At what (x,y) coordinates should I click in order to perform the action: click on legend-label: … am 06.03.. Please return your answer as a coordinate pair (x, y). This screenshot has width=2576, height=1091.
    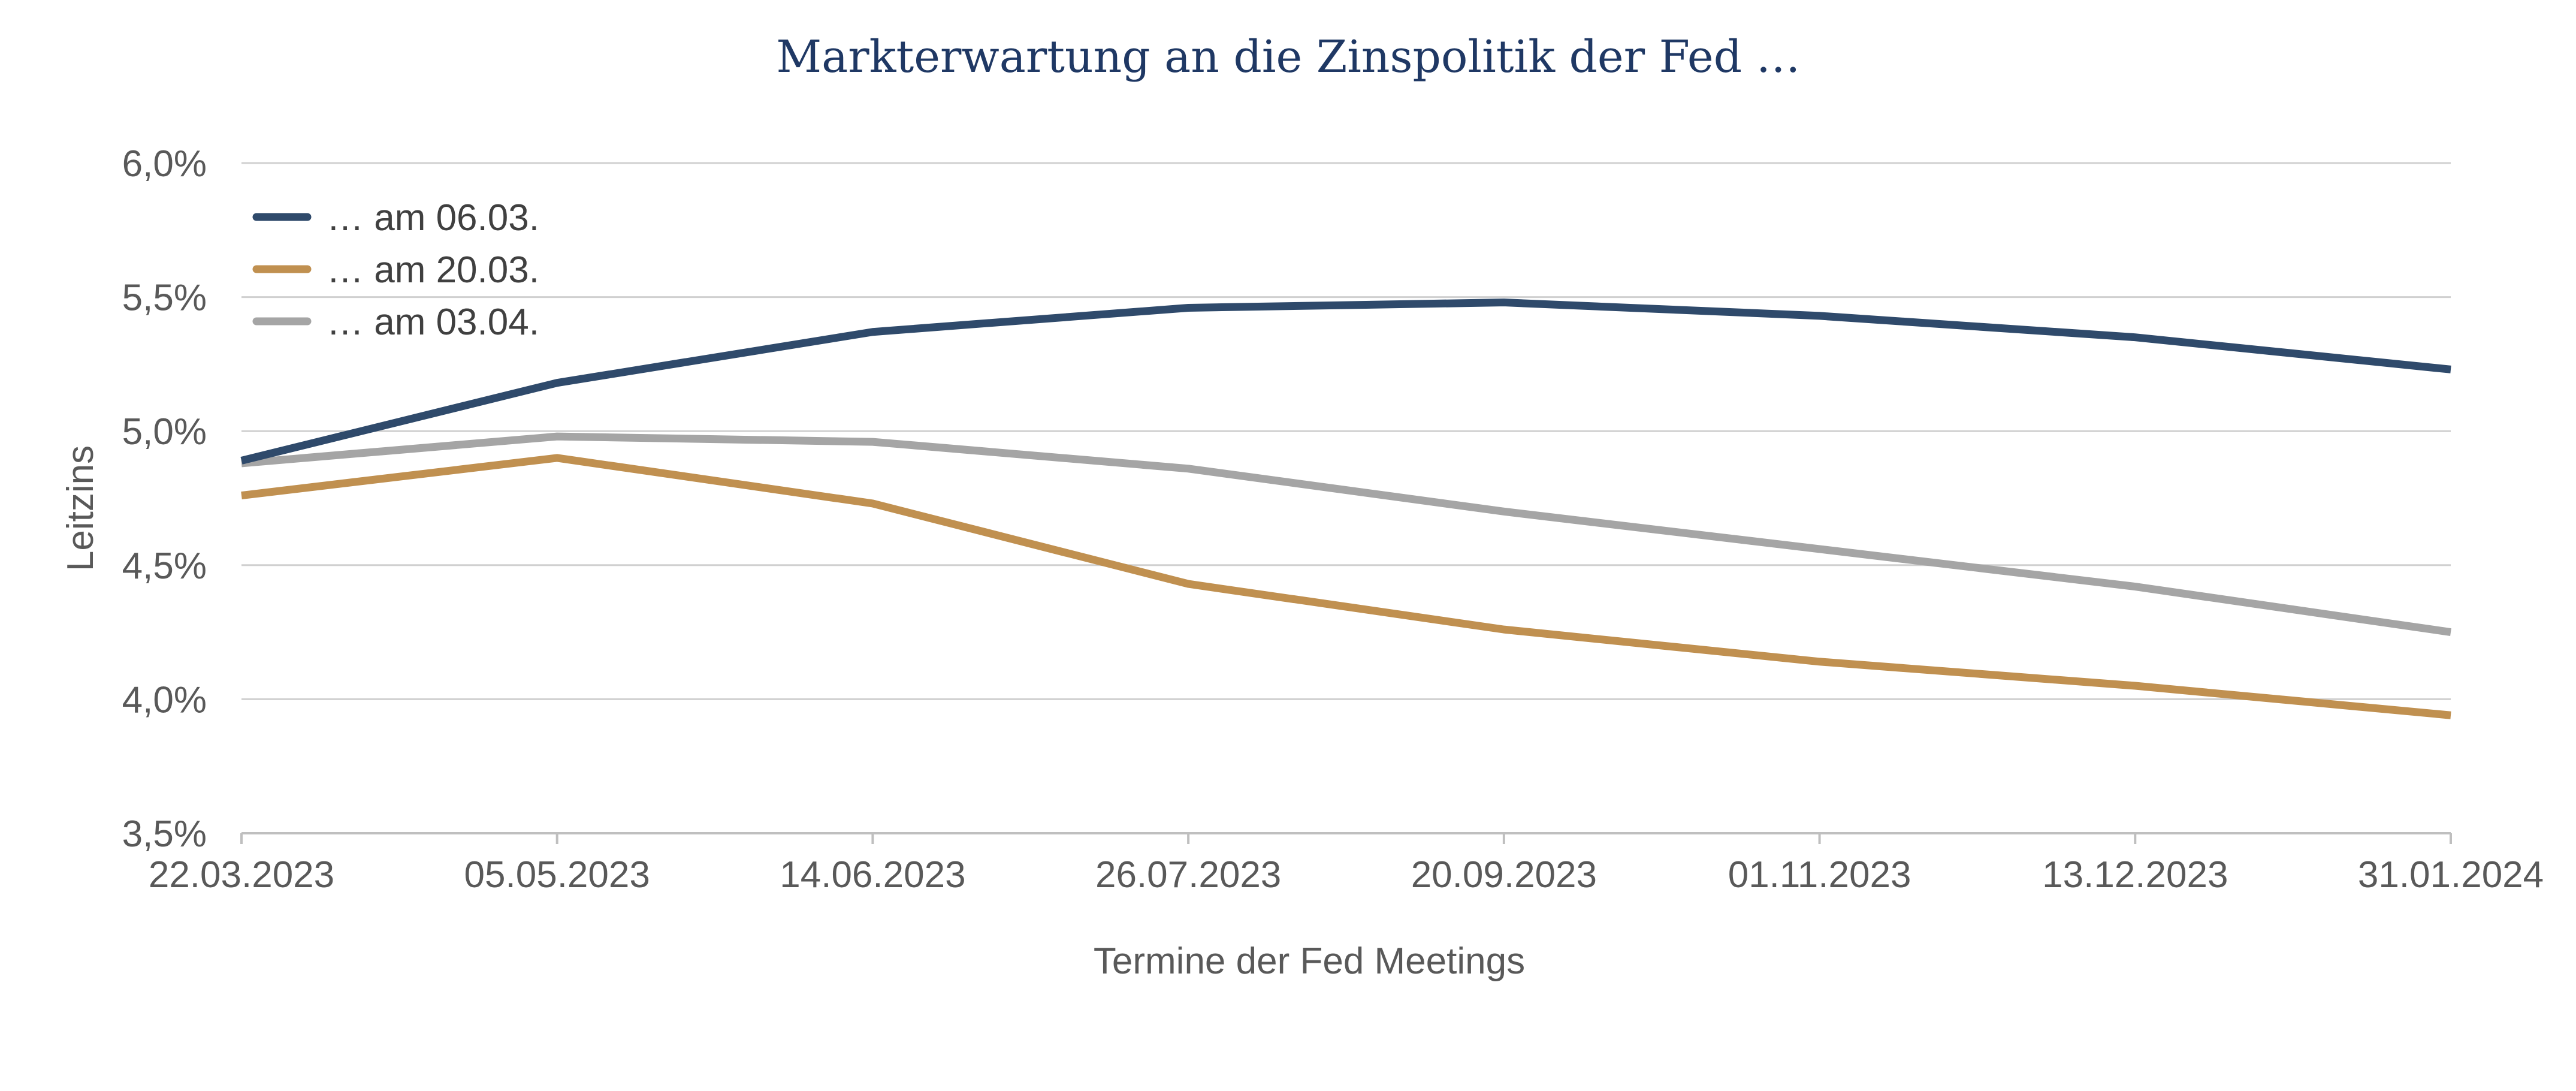
    Looking at the image, I should click on (433, 218).